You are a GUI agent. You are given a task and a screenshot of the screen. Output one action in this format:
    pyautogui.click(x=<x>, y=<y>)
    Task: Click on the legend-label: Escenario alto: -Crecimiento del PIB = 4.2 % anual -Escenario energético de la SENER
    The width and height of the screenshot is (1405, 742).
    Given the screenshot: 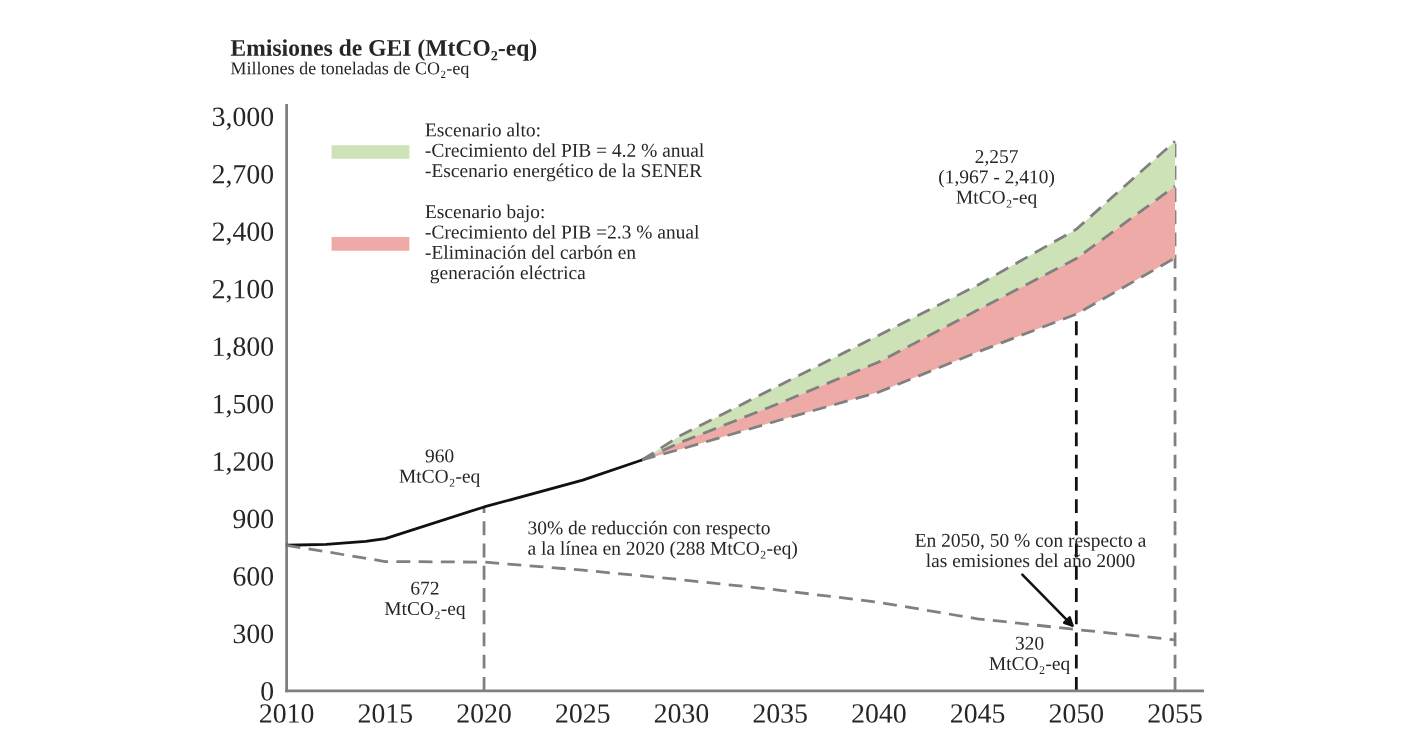 What is the action you would take?
    pyautogui.click(x=564, y=152)
    